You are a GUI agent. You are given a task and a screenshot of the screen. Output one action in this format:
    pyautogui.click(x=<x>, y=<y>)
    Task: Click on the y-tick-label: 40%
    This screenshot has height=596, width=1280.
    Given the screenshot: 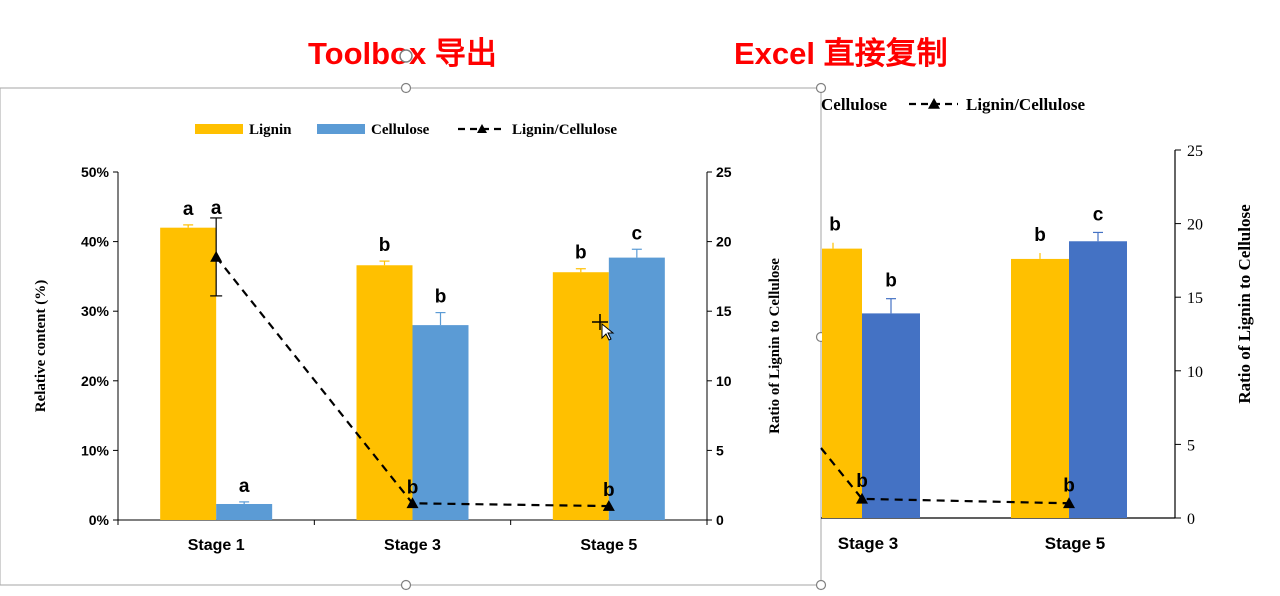 What is the action you would take?
    pyautogui.click(x=95, y=242)
    